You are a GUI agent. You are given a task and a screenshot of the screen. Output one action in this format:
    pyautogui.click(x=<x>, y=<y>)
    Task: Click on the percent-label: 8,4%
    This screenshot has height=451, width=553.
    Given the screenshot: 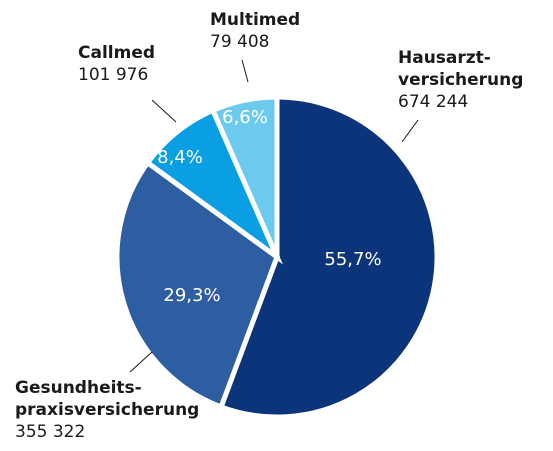 What is the action you would take?
    pyautogui.click(x=180, y=157)
    